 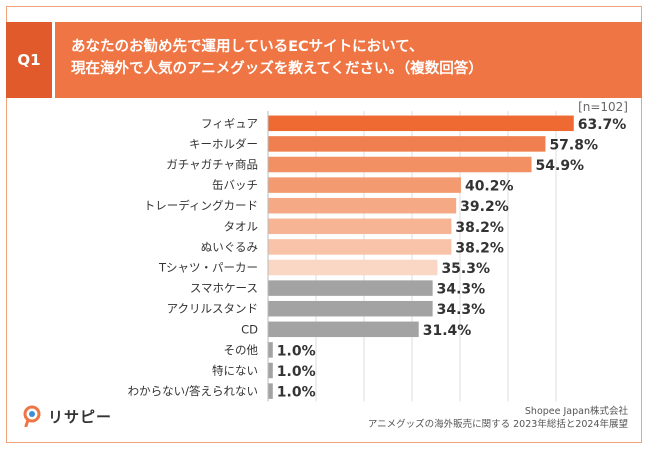 I want to click on category-label: わからない/答えられない, so click(x=193, y=391).